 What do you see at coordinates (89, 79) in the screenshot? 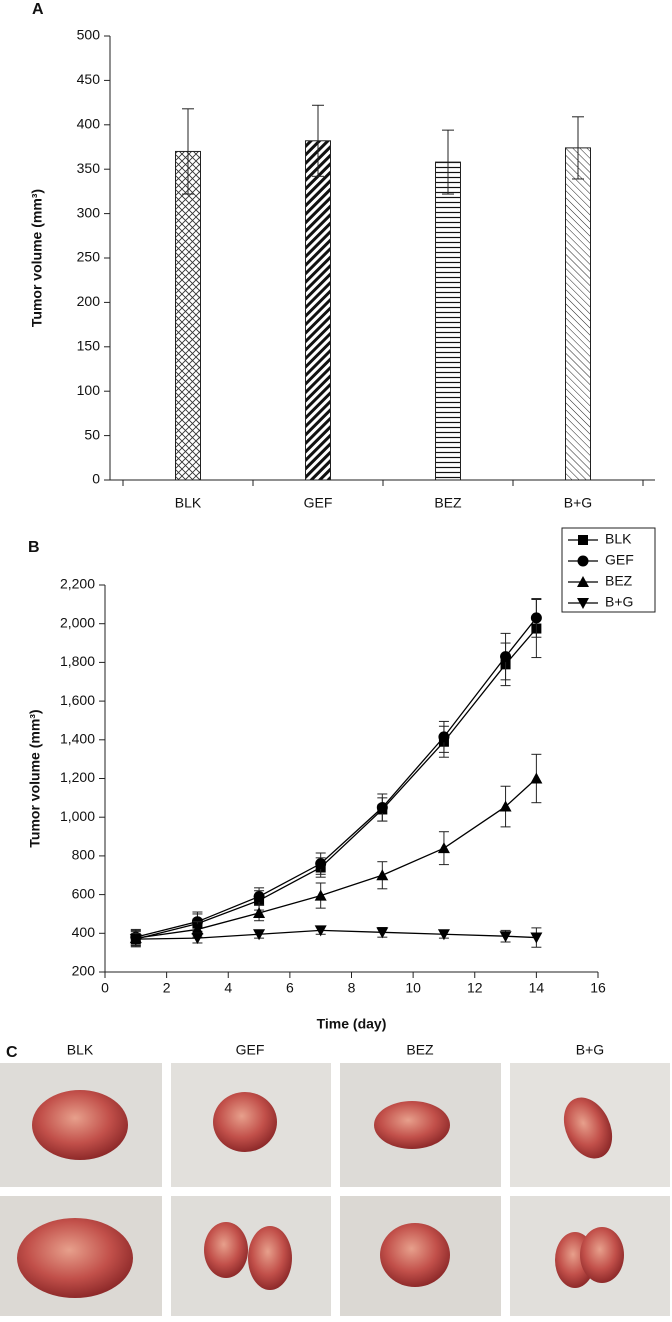
I see `y-tick-label: 450` at bounding box center [89, 79].